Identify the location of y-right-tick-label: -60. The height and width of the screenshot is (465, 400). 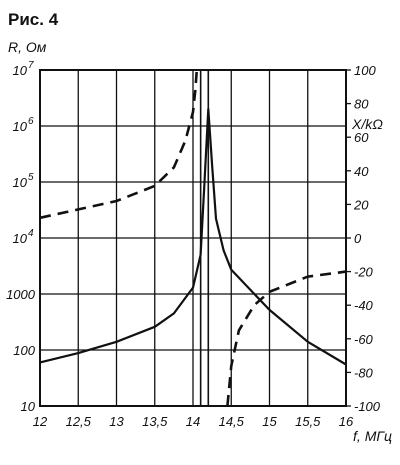
(364, 339).